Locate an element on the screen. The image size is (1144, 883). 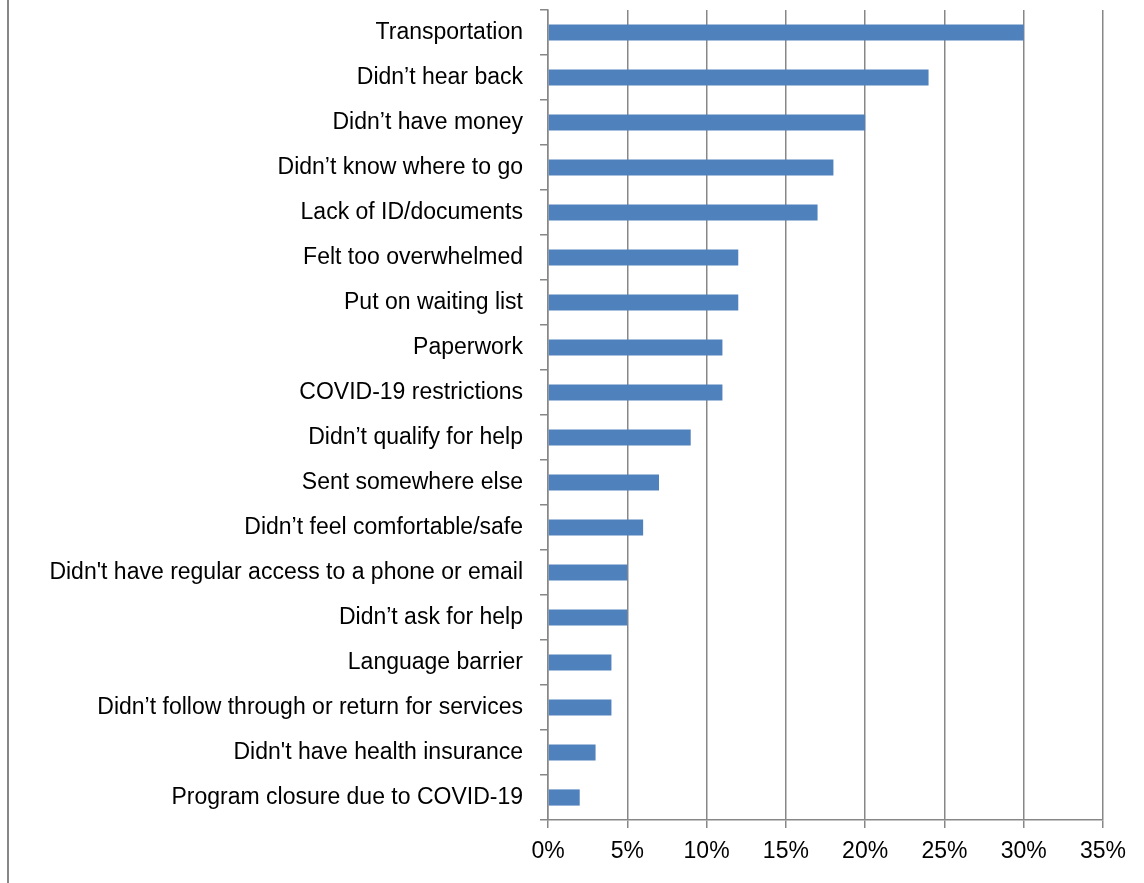
x-tick-label: 10% is located at coordinates (706, 850).